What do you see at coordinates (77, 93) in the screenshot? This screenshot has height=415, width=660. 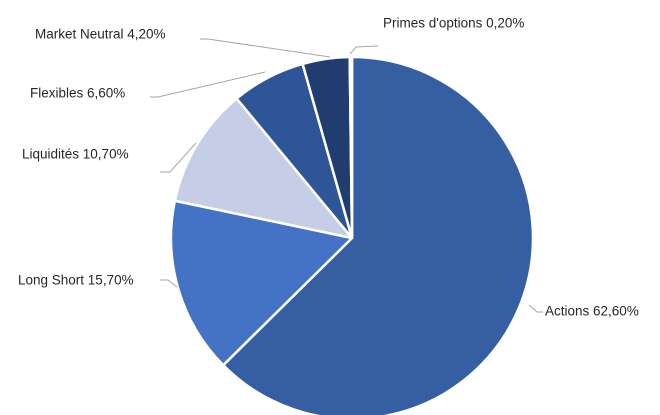 I see `data-label: Flexibles 6,60%` at bounding box center [77, 93].